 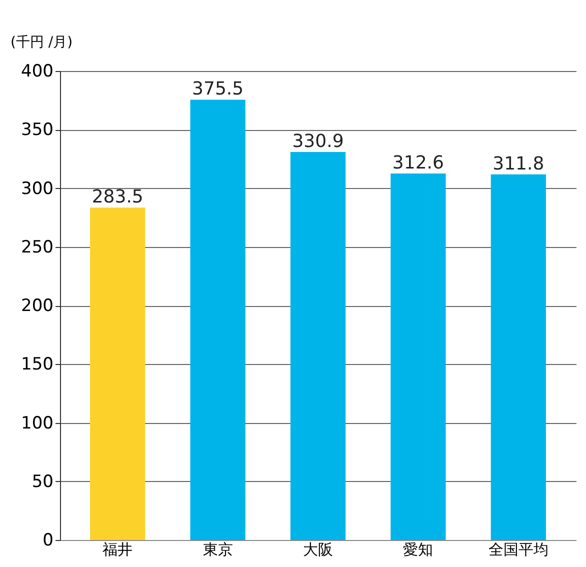 What do you see at coordinates (218, 89) in the screenshot?
I see `data-label: 375.5` at bounding box center [218, 89].